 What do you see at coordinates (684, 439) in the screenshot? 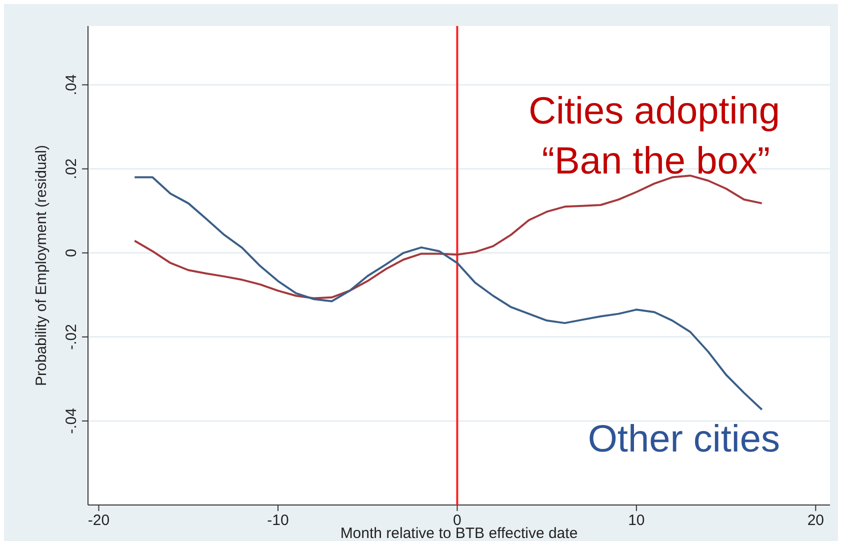
I see `series-label: Other cities` at bounding box center [684, 439].